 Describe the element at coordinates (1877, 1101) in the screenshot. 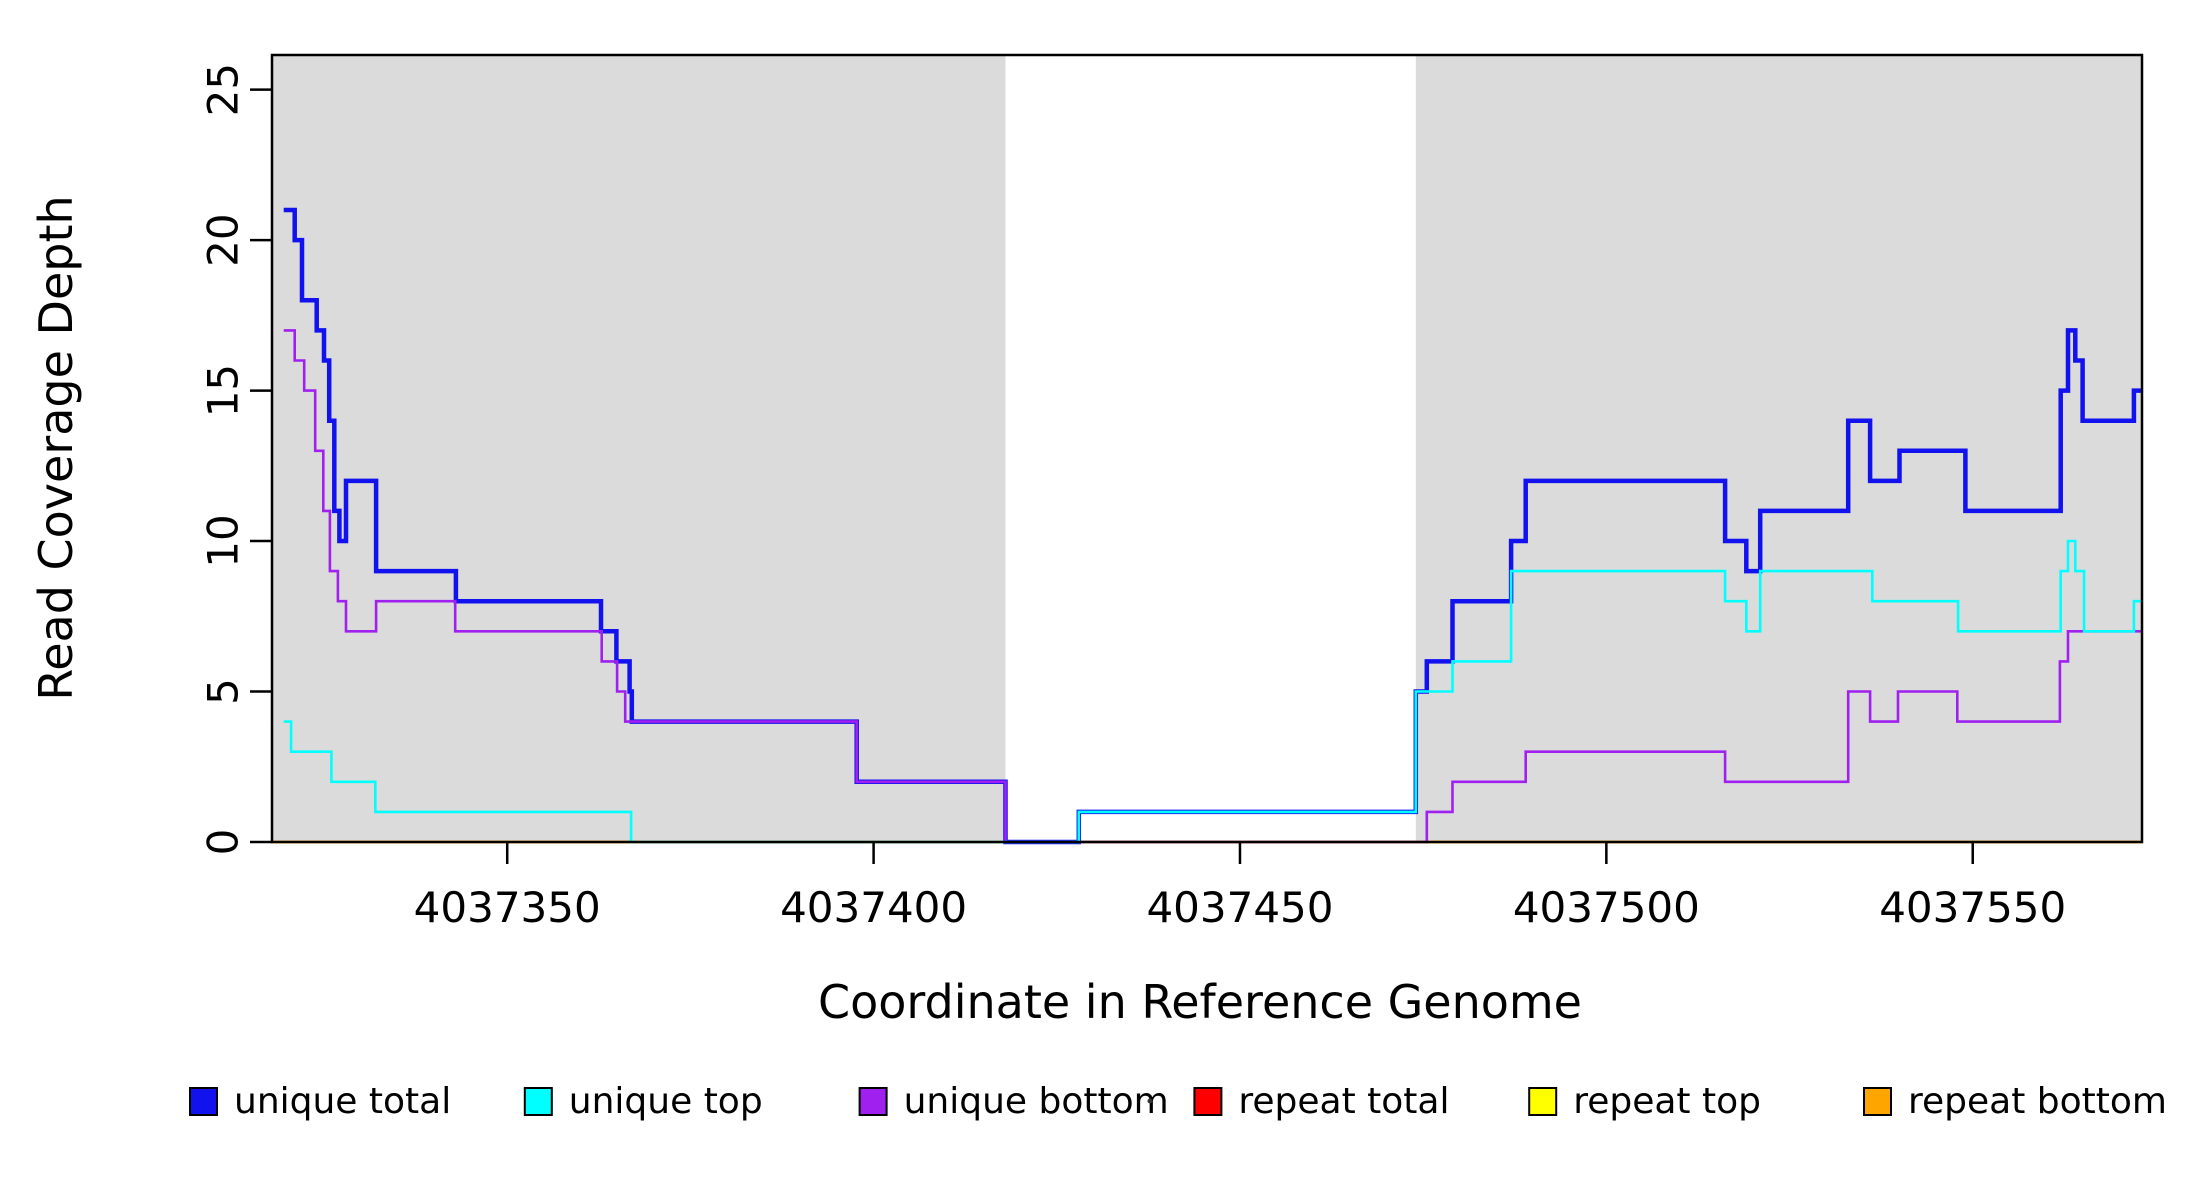

I see `legend-swatch-repeat-bottom` at that location.